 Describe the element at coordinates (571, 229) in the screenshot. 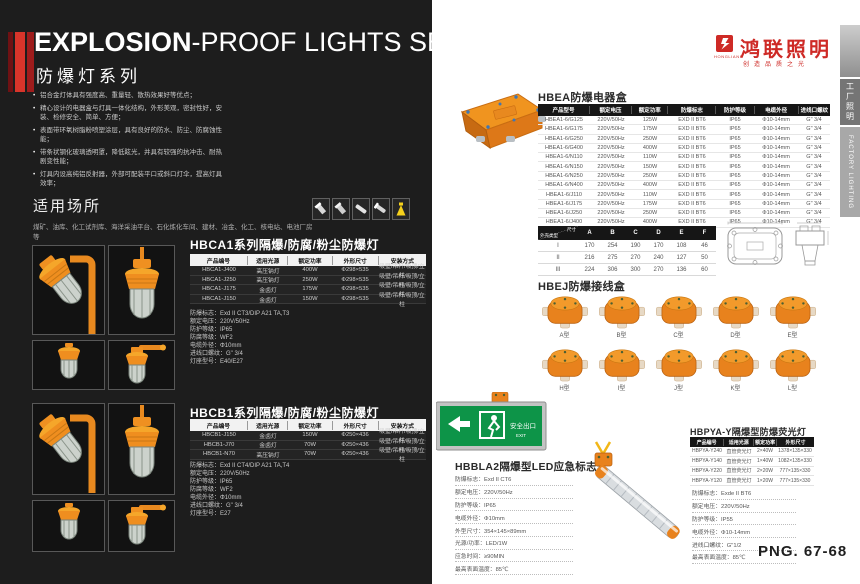

I see `corner-label-size: 尺寸` at that location.